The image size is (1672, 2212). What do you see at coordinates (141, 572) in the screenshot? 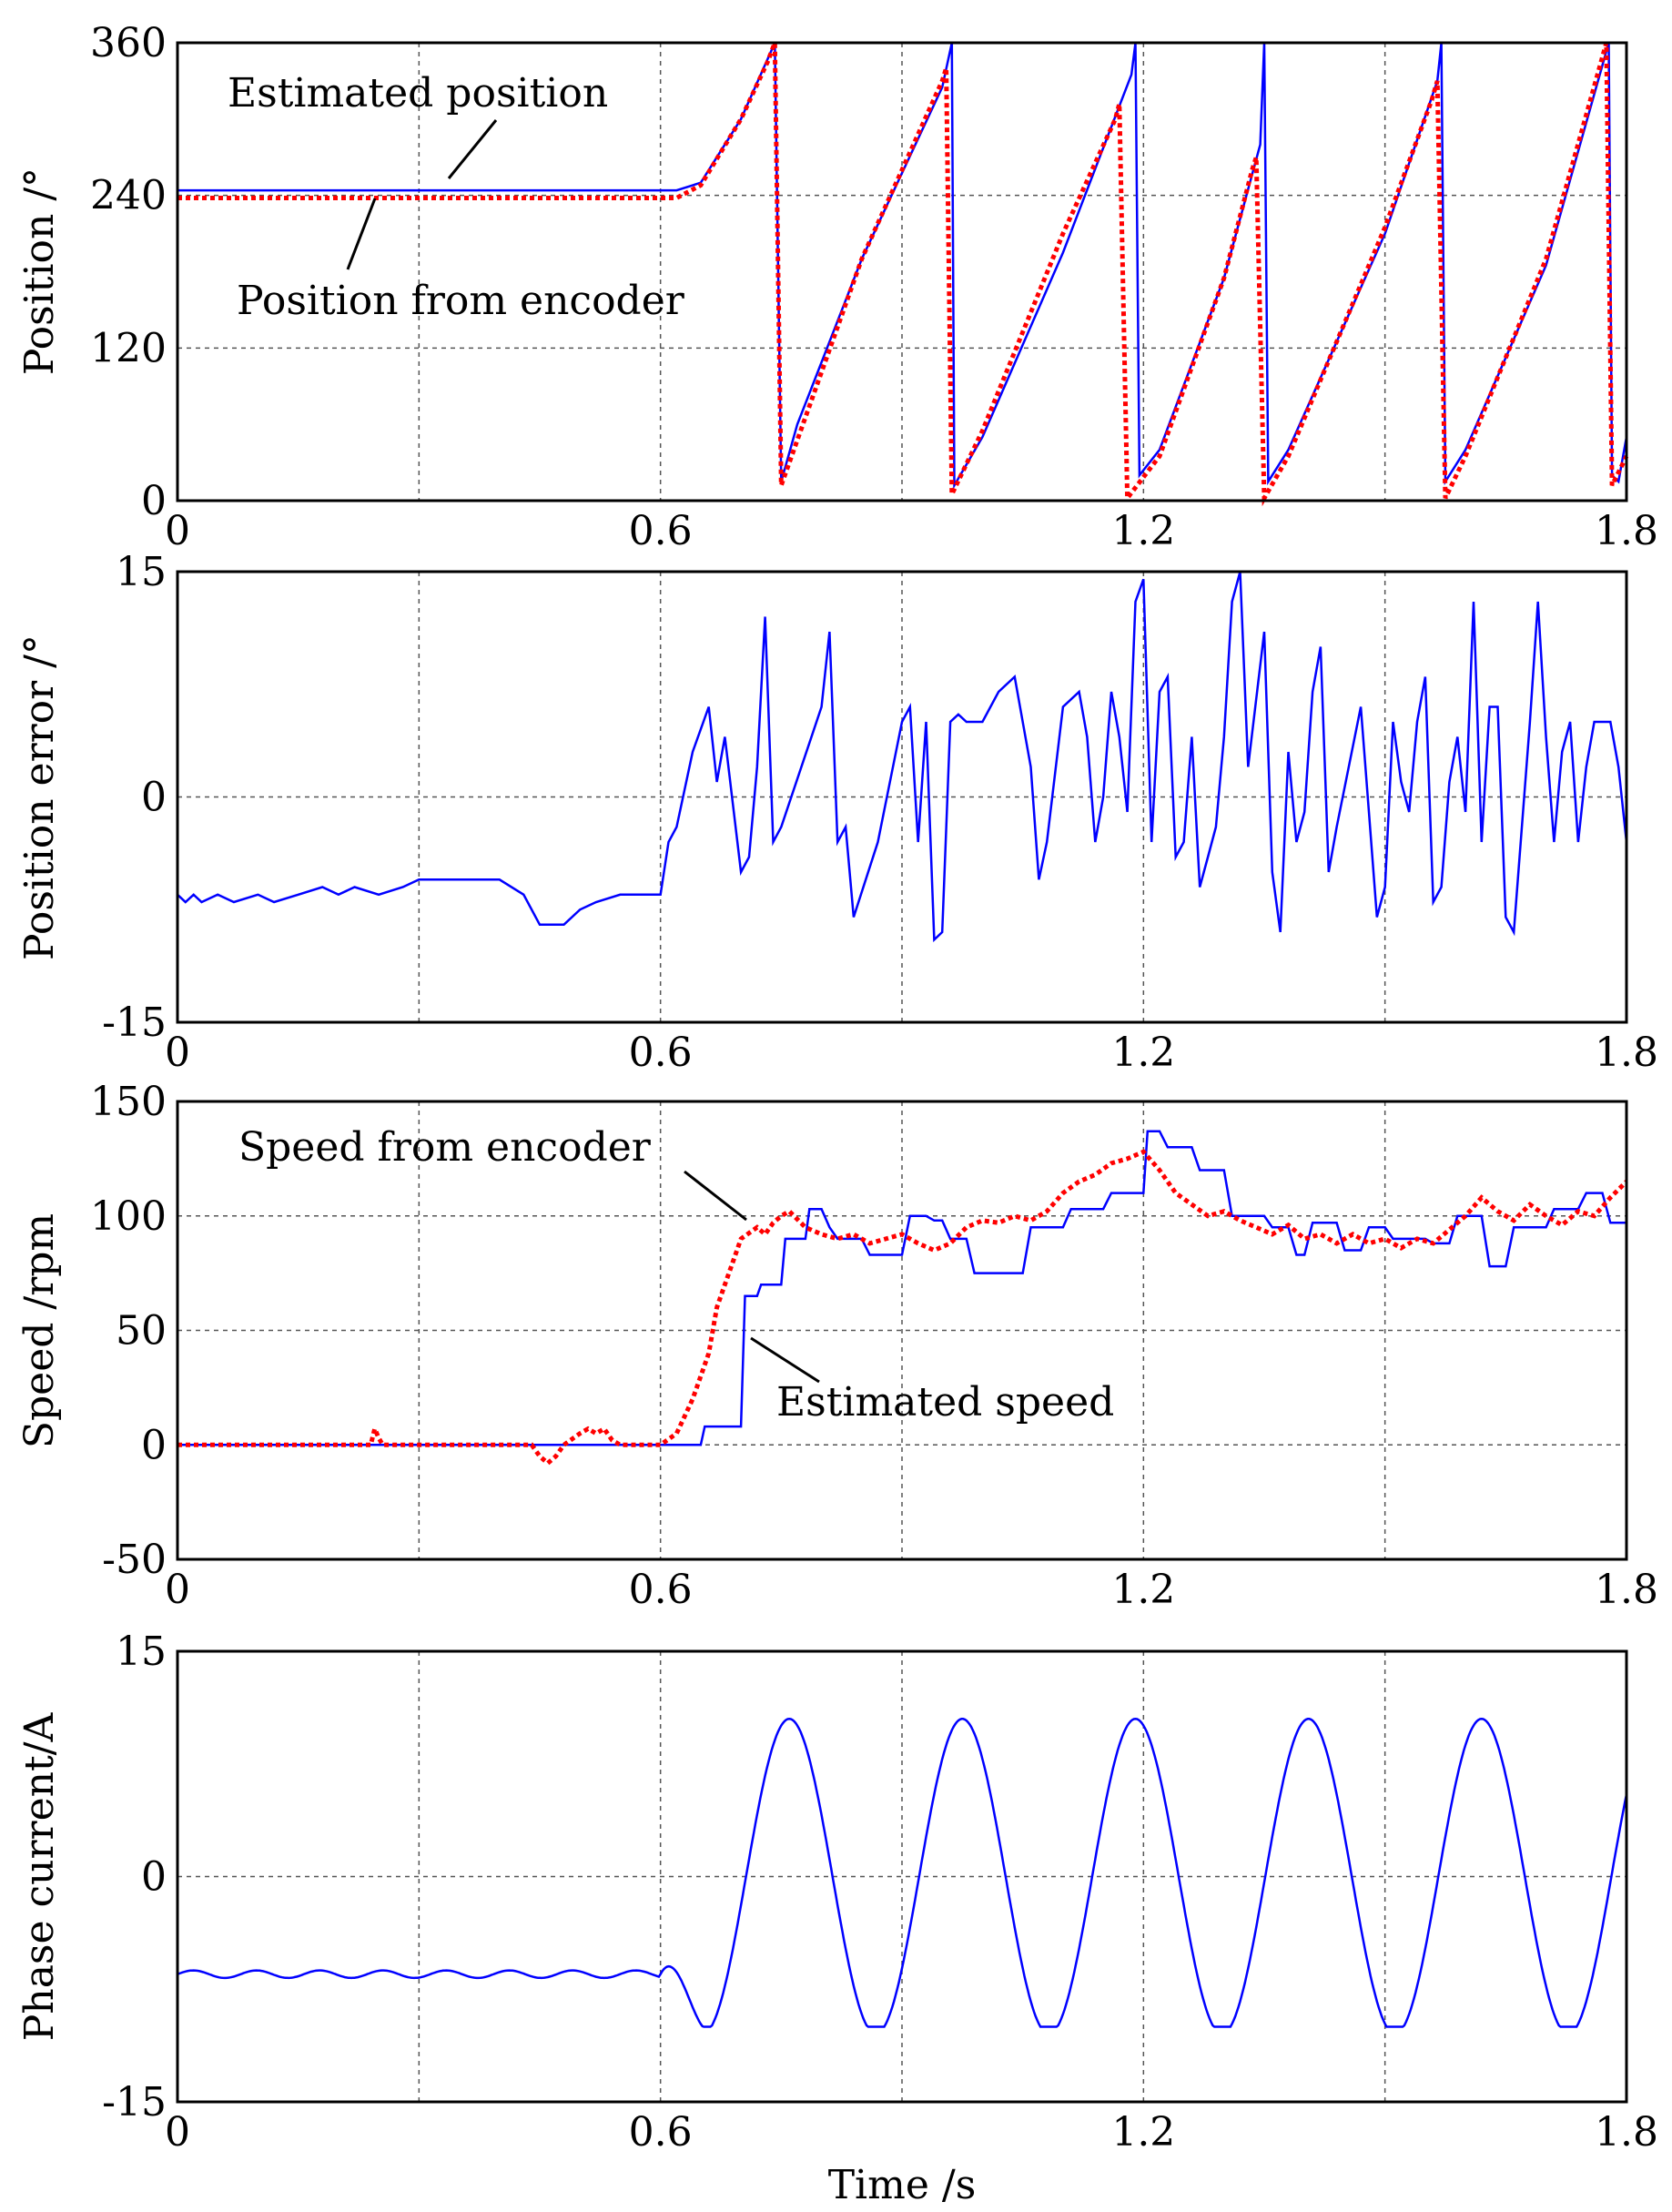
I see `position-error-ytick-label: 15` at bounding box center [141, 572].